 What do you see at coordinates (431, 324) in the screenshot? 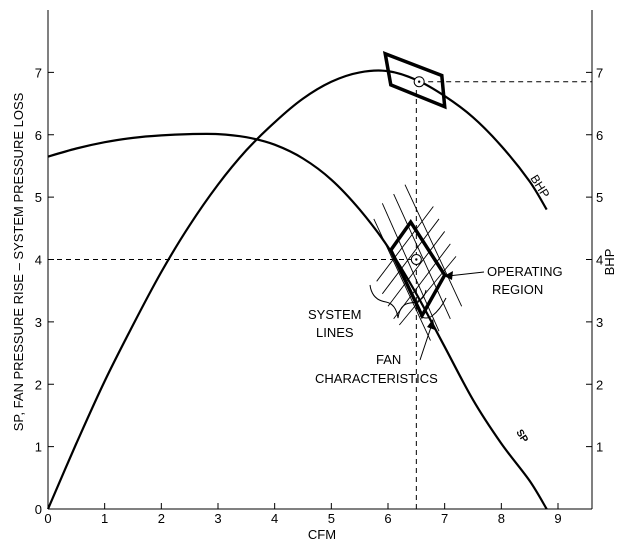
I see `fan-characteristics-arrowhead` at bounding box center [431, 324].